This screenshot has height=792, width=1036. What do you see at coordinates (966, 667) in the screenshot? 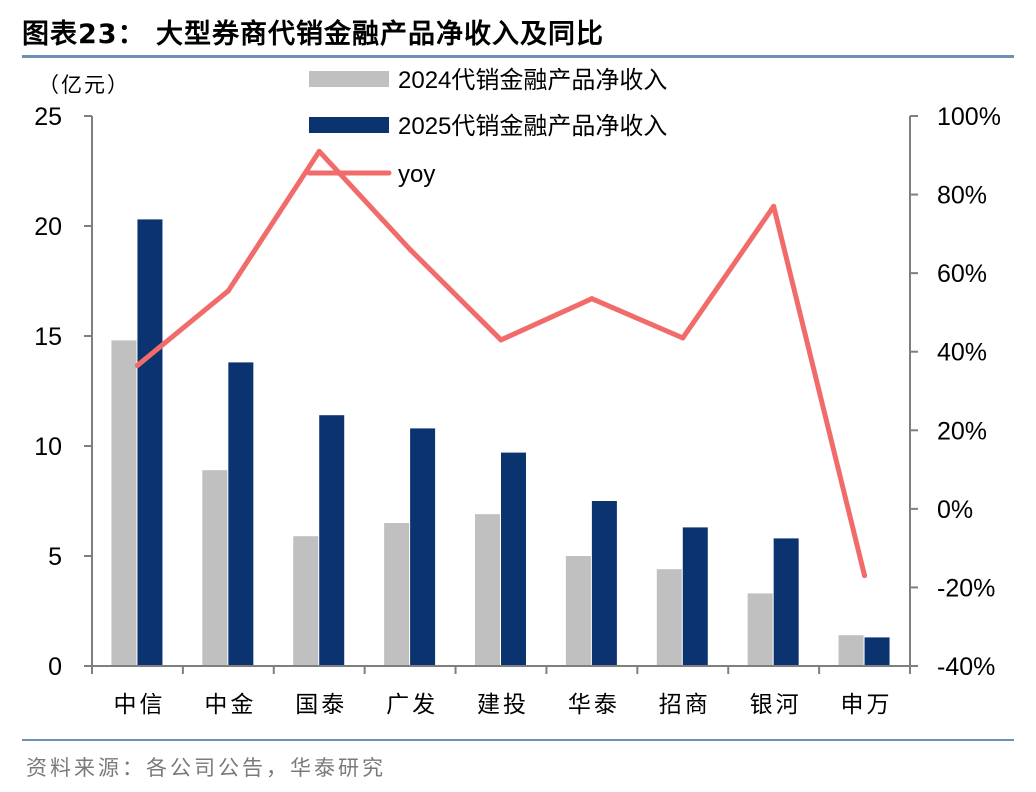
I see `y-right-tick-label: -40%` at bounding box center [966, 667].